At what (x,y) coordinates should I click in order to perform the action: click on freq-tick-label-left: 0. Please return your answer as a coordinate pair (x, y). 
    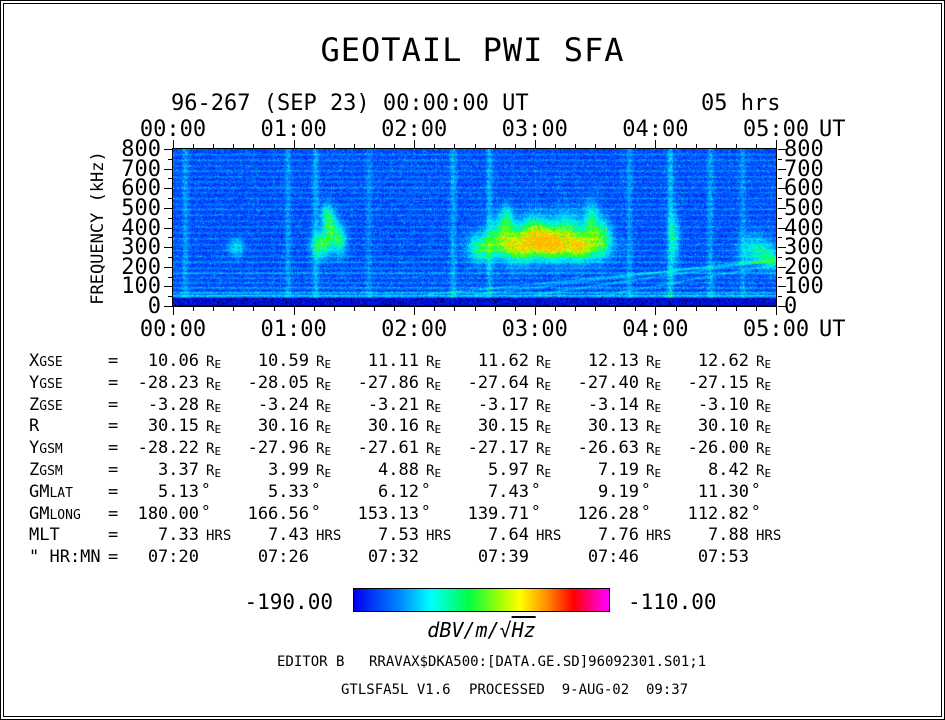
    Looking at the image, I should click on (154, 306).